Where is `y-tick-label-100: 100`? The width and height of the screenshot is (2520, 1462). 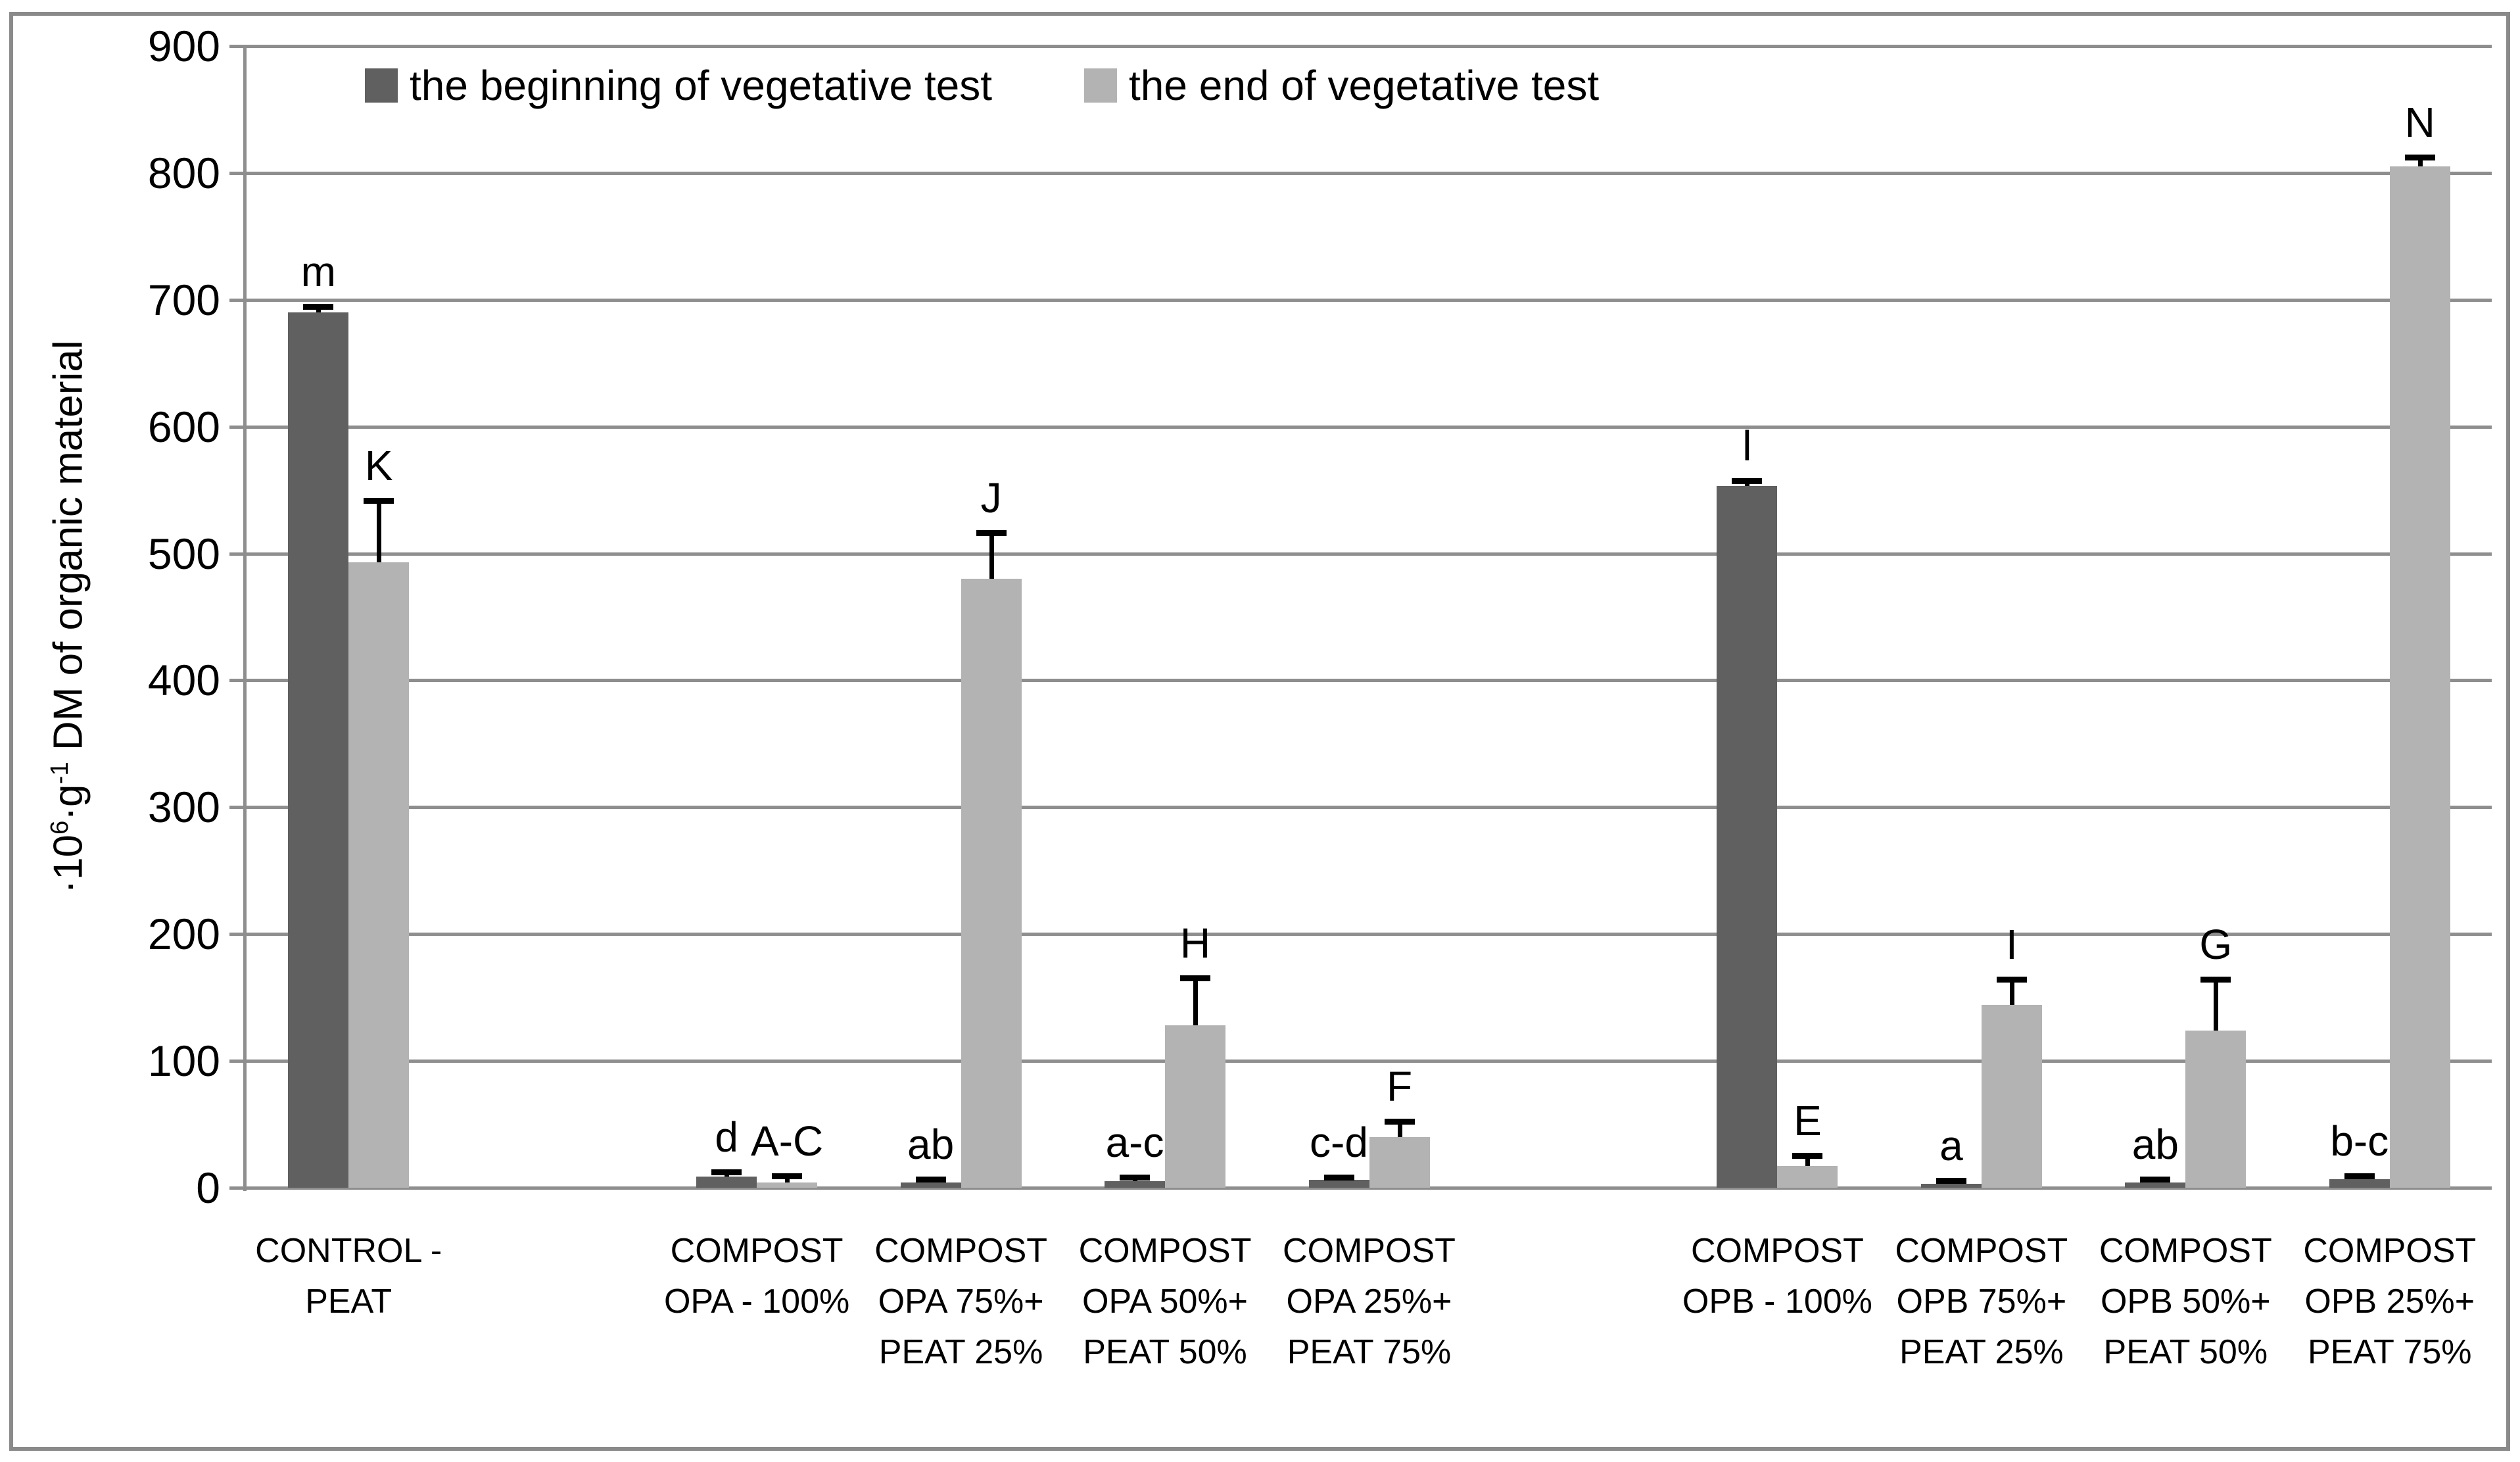
y-tick-label-100: 100 is located at coordinates (184, 1061).